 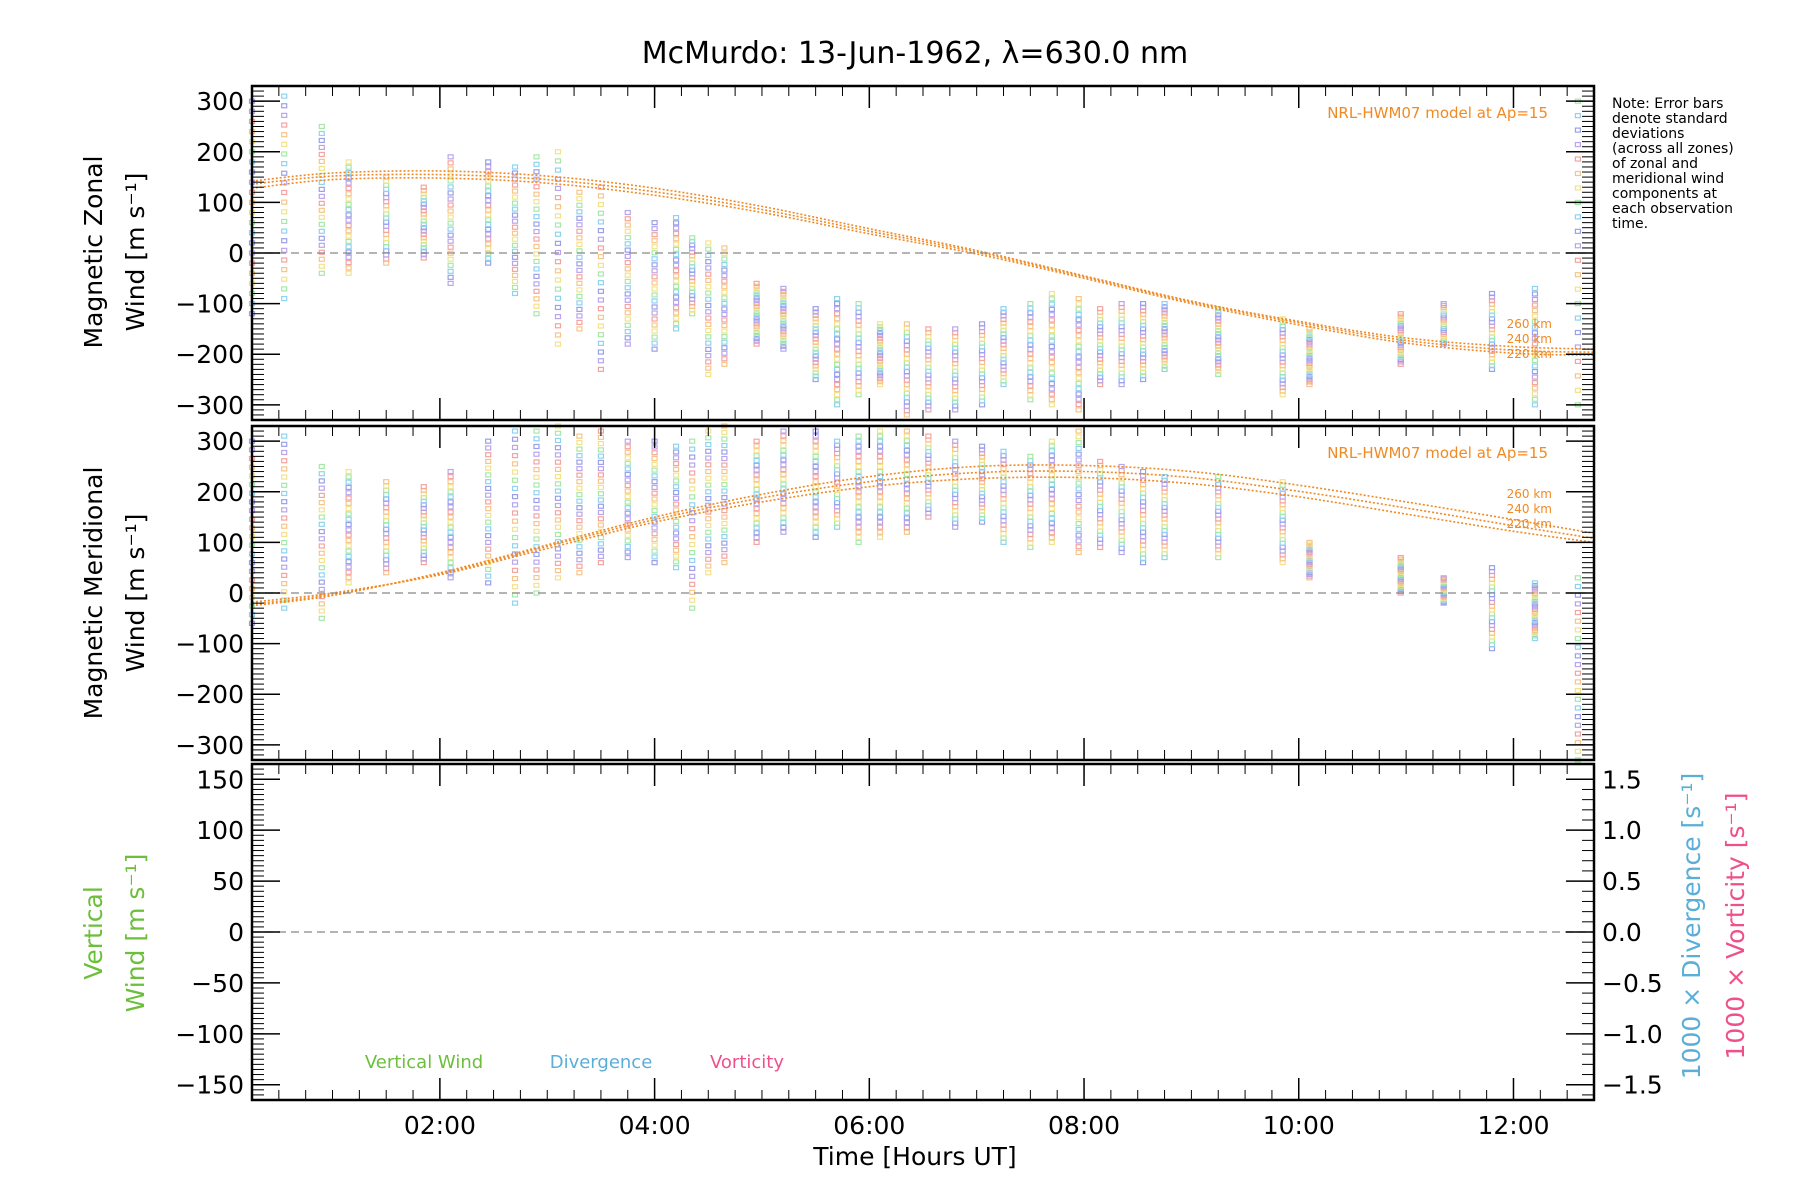 I want to click on x-tick-label: 04:00, so click(x=655, y=1125).